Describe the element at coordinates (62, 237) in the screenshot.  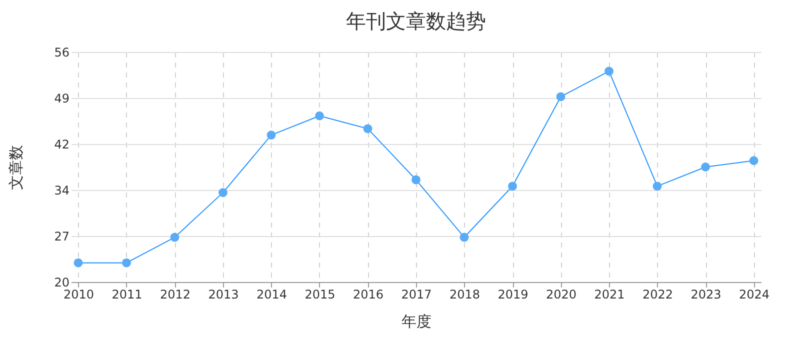
I see `y-tick-label: 27` at that location.